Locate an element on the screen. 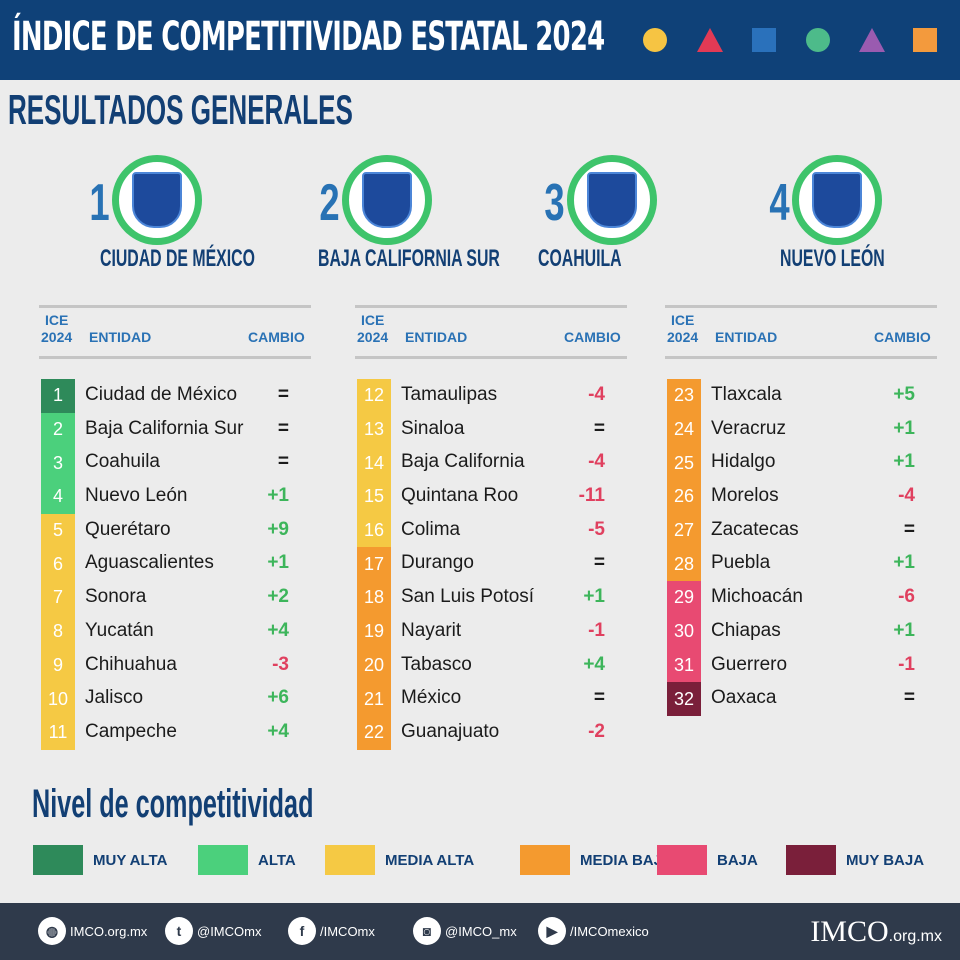 The image size is (960, 960). state-name: Nayarit is located at coordinates (431, 630).